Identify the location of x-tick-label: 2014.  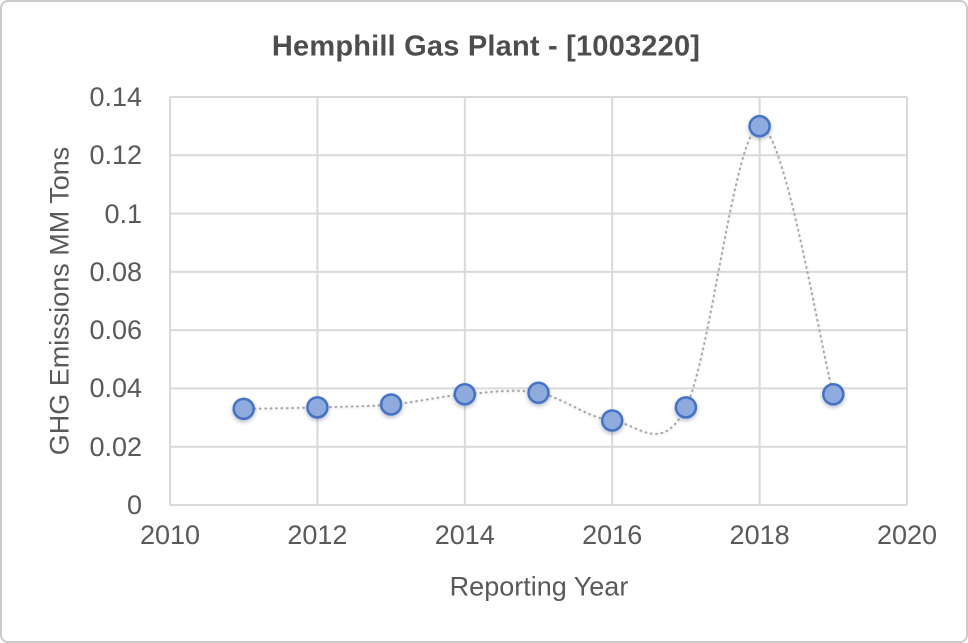
(464, 535).